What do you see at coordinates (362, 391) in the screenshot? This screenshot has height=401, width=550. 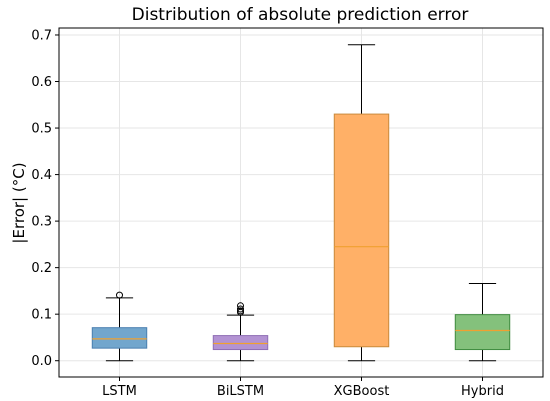 I see `x-tick-label: XGBoost` at bounding box center [362, 391].